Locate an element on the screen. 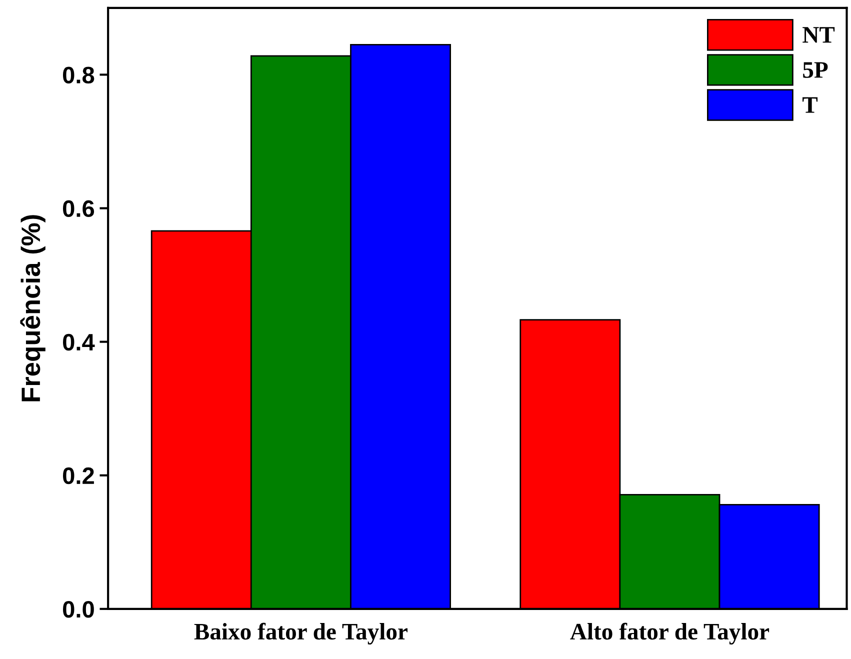 Image resolution: width=851 pixels, height=659 pixels. y-tick-label: 0.6 is located at coordinates (78, 209).